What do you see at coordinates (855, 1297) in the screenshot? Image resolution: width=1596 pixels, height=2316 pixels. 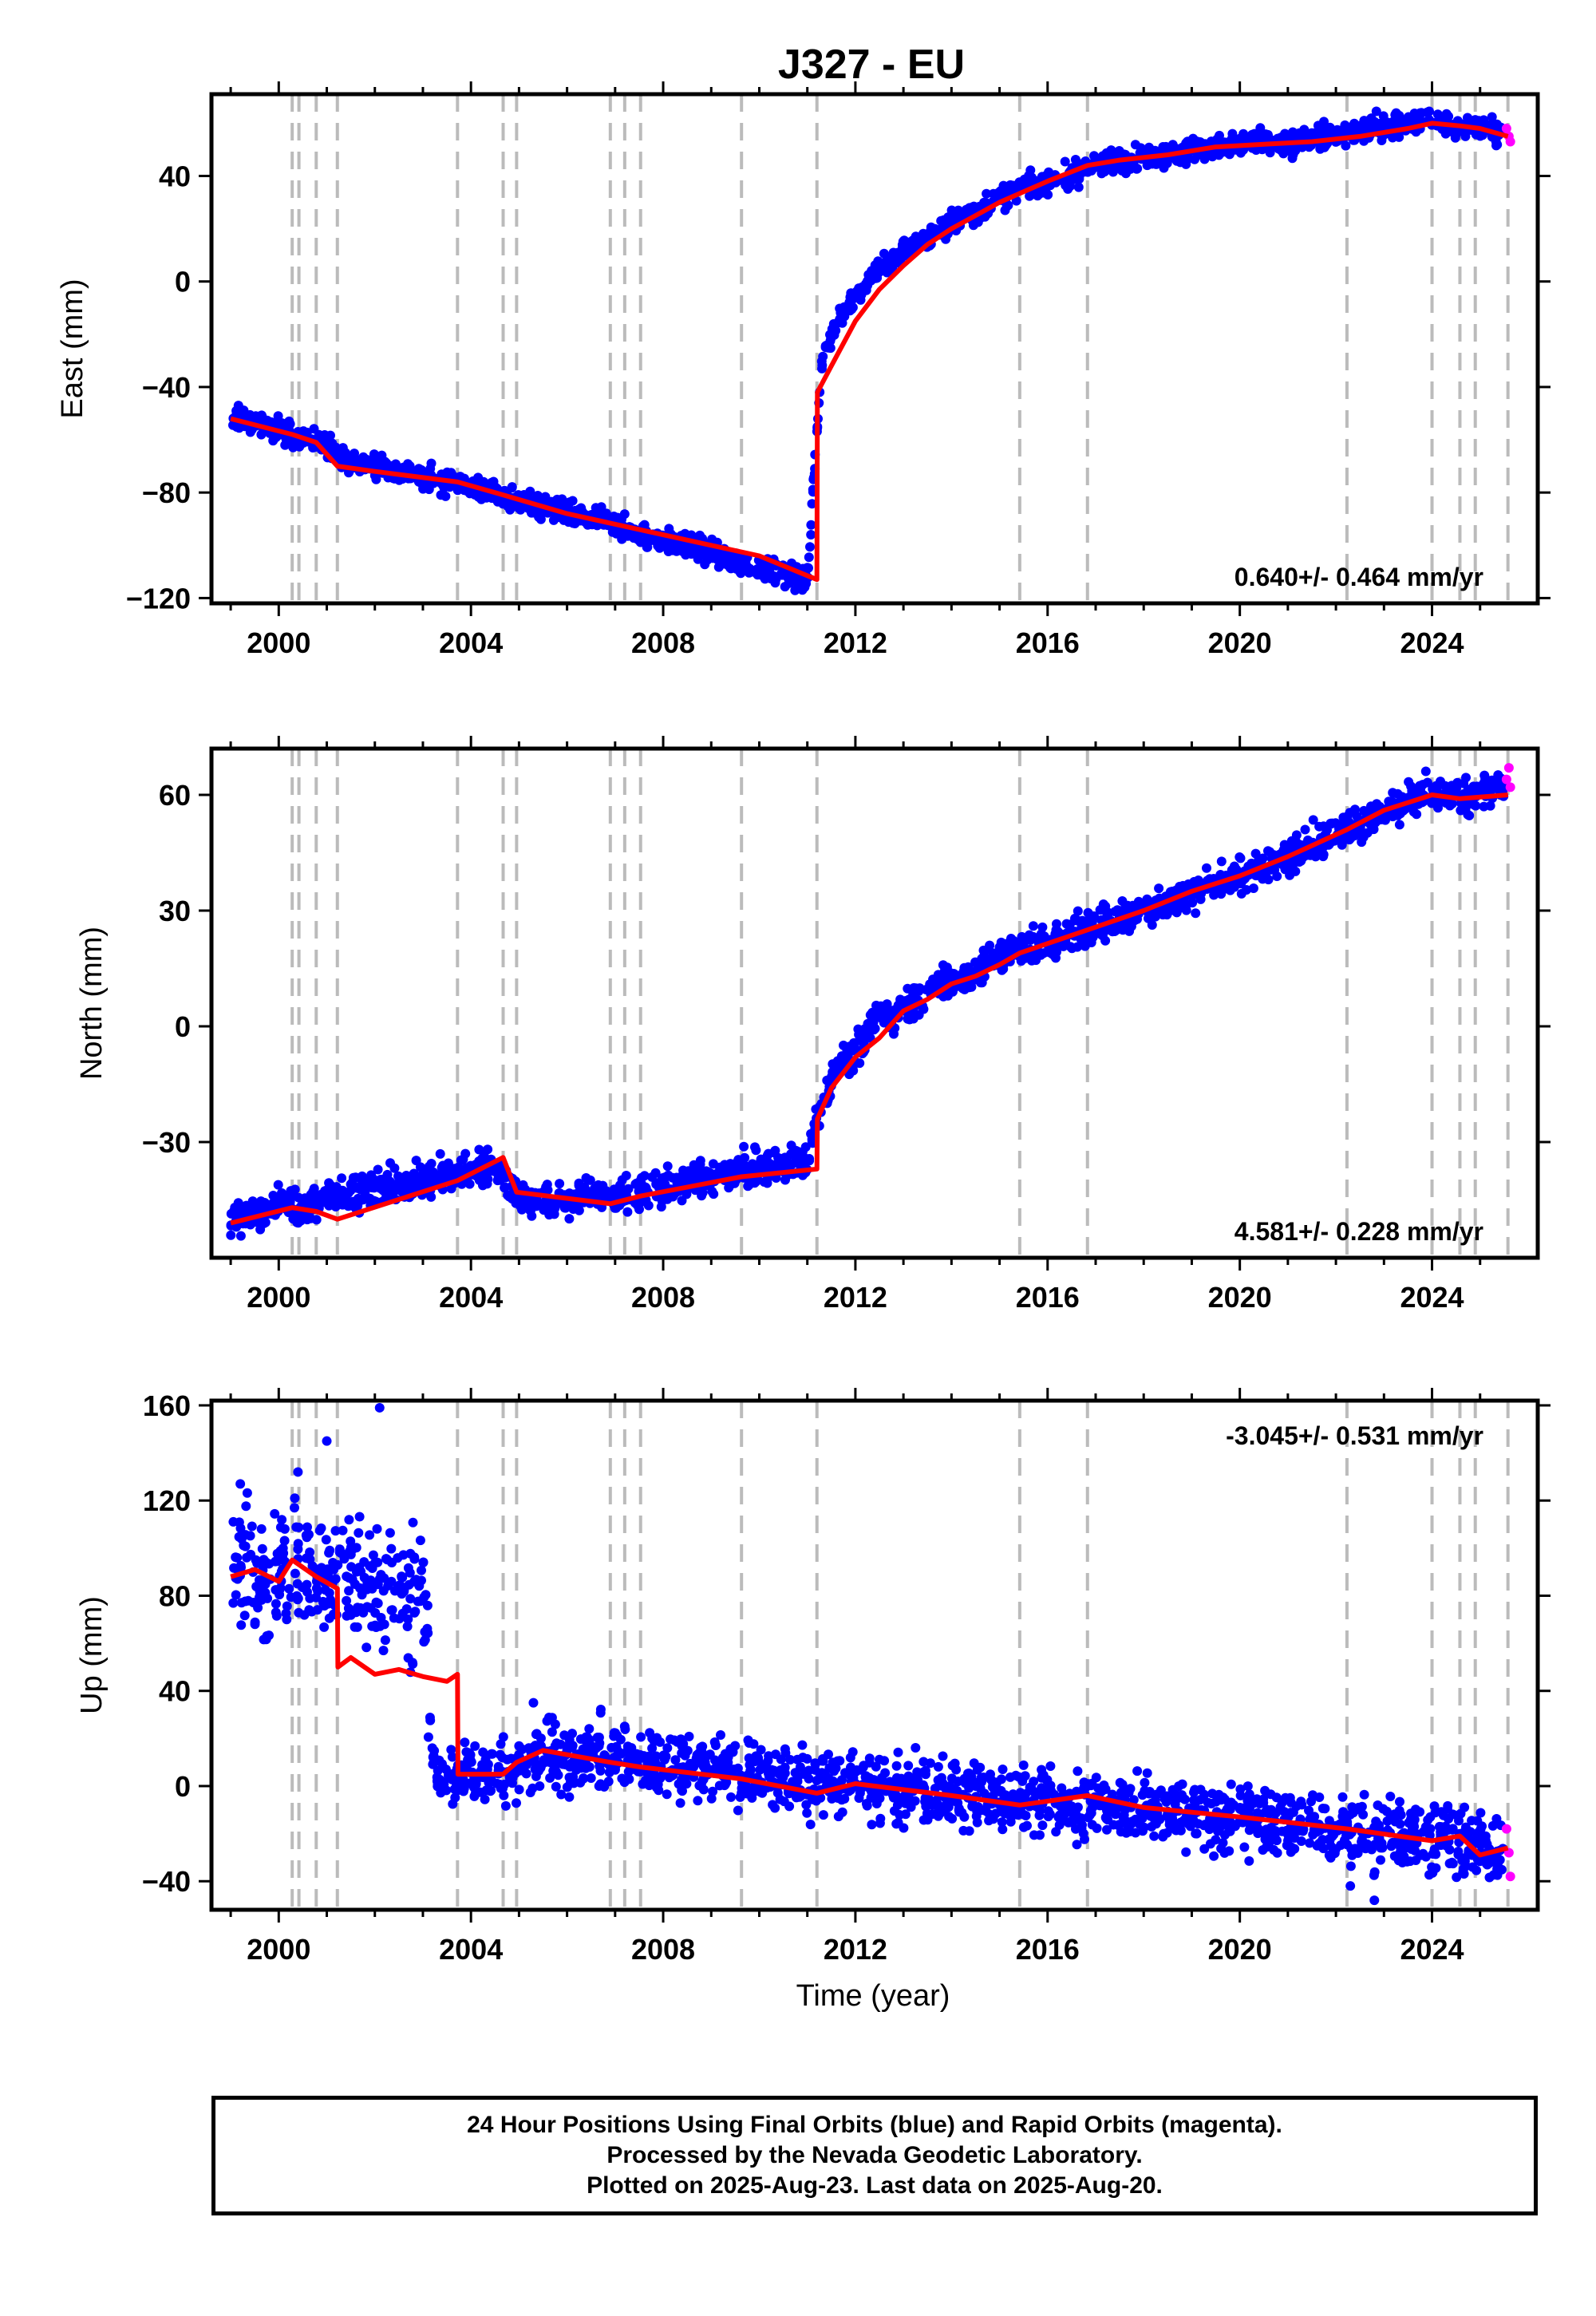 I see `x-tick-label: 2012` at bounding box center [855, 1297].